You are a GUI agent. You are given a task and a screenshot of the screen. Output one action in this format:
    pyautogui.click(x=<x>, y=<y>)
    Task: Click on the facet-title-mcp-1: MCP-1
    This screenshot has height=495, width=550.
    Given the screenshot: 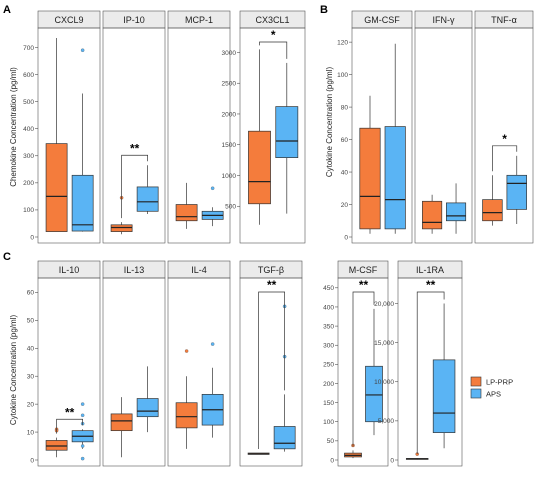 What is the action you would take?
    pyautogui.click(x=199, y=20)
    